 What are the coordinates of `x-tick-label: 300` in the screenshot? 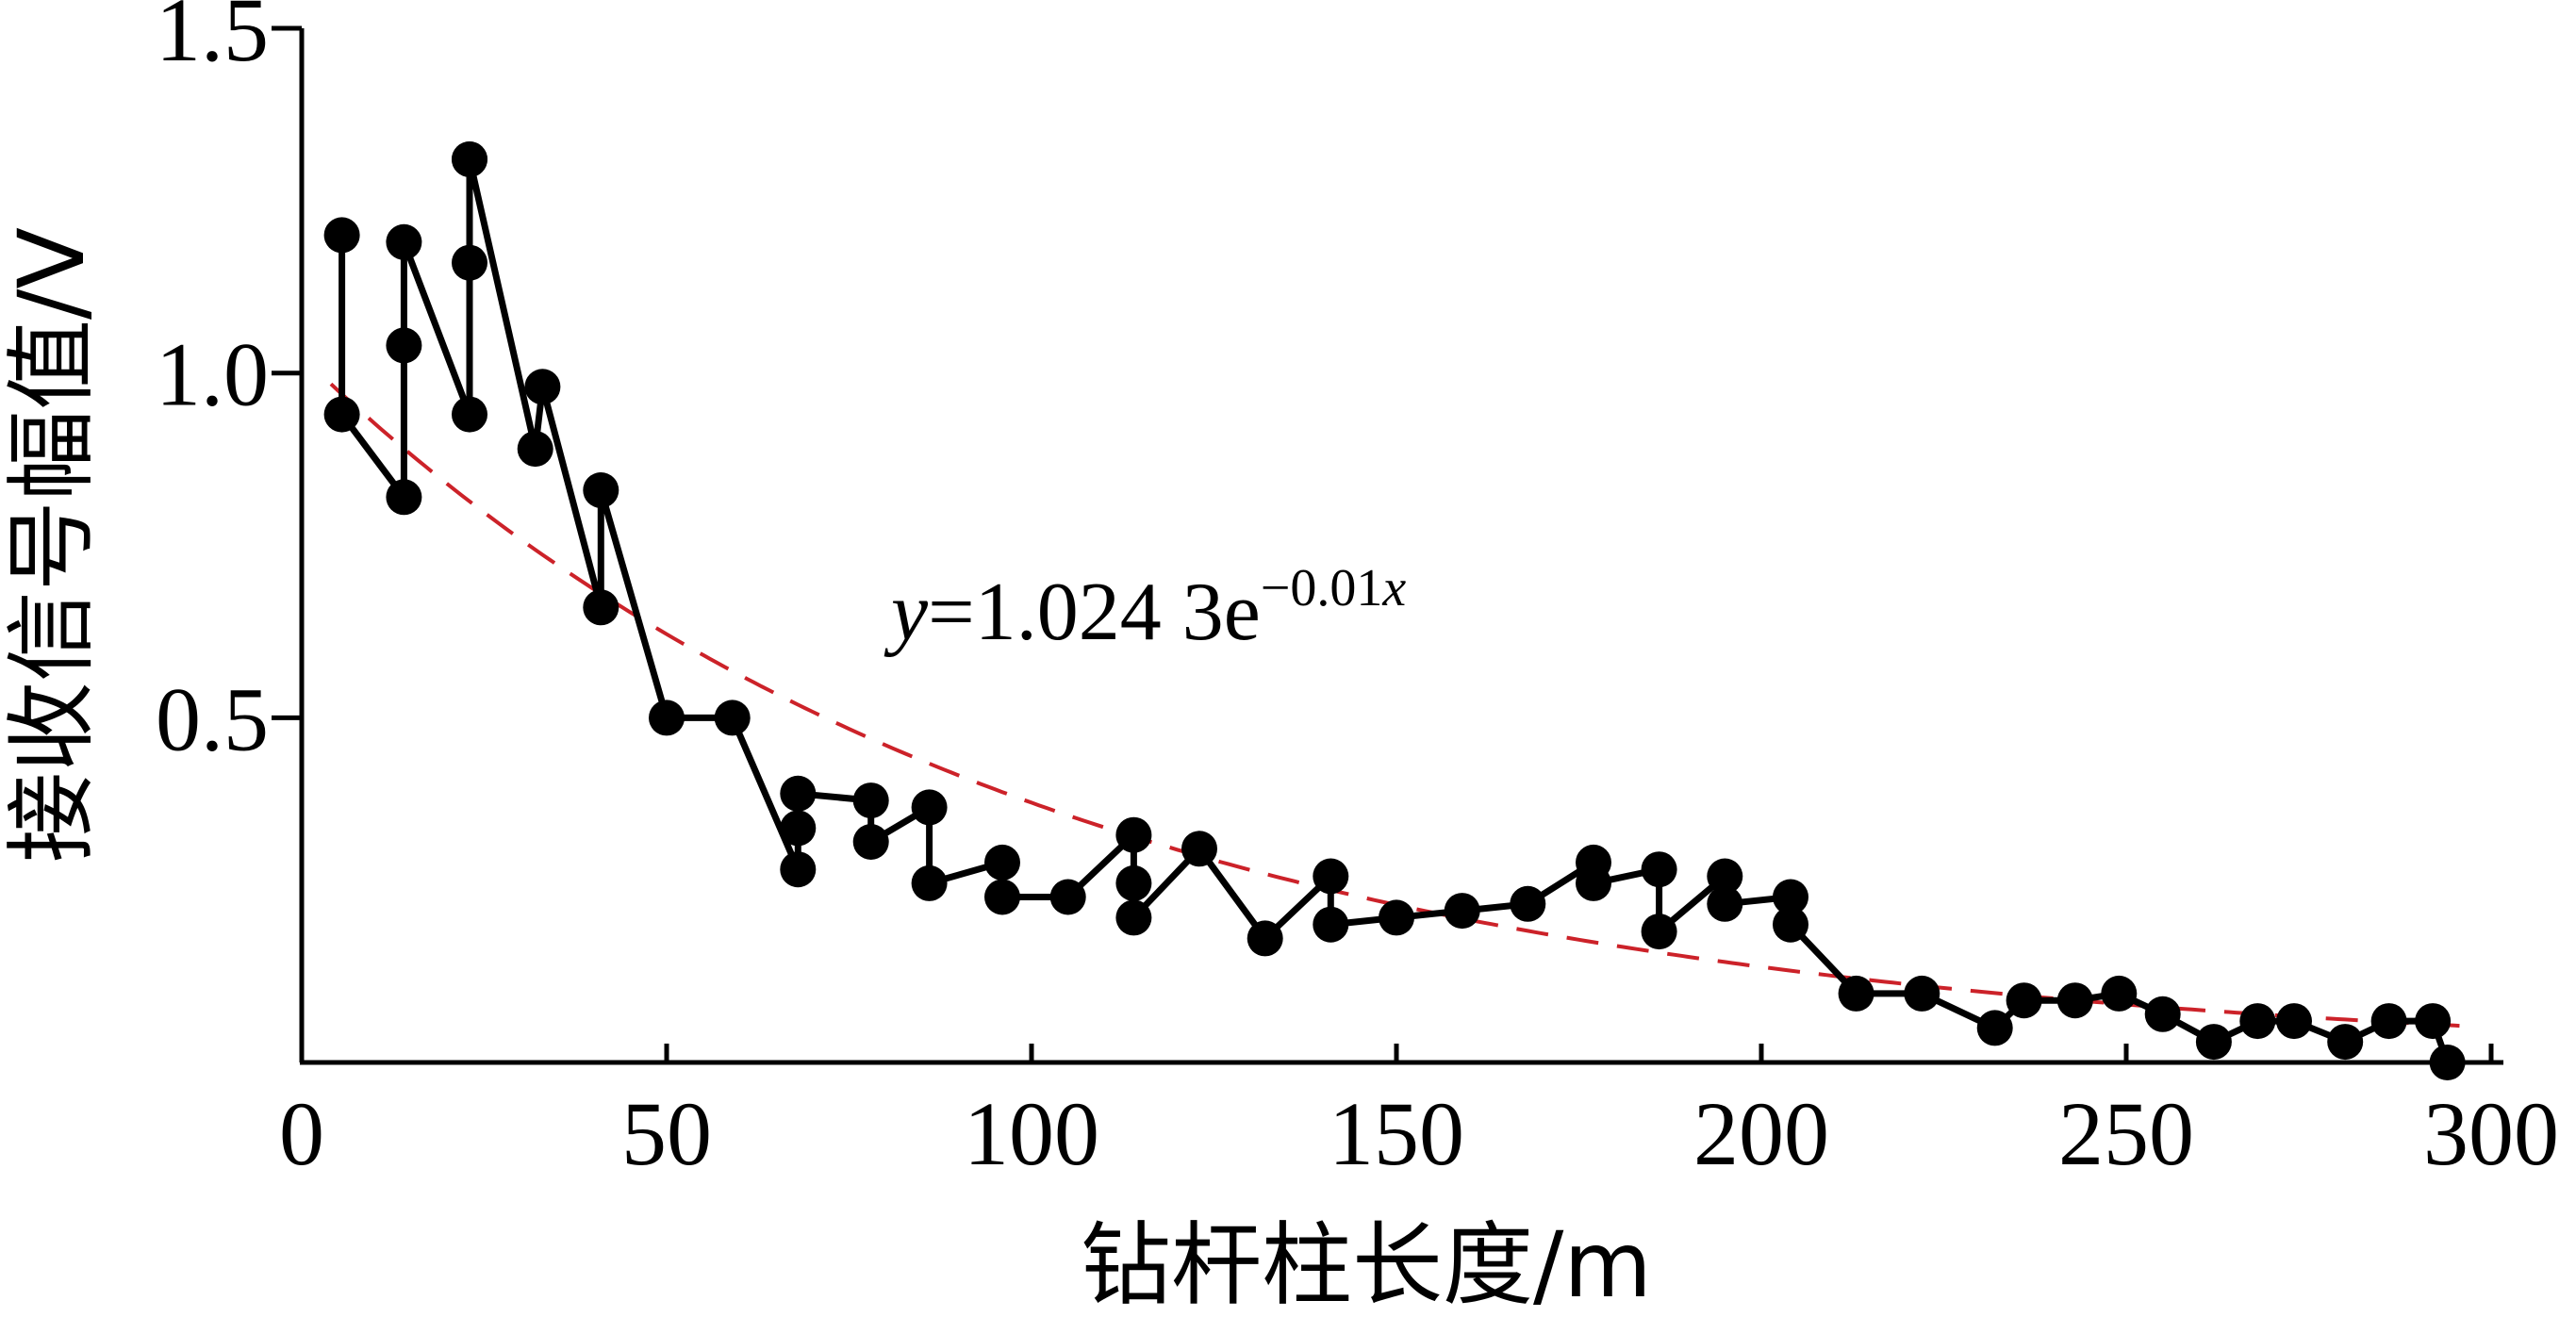 It's located at (2491, 1133).